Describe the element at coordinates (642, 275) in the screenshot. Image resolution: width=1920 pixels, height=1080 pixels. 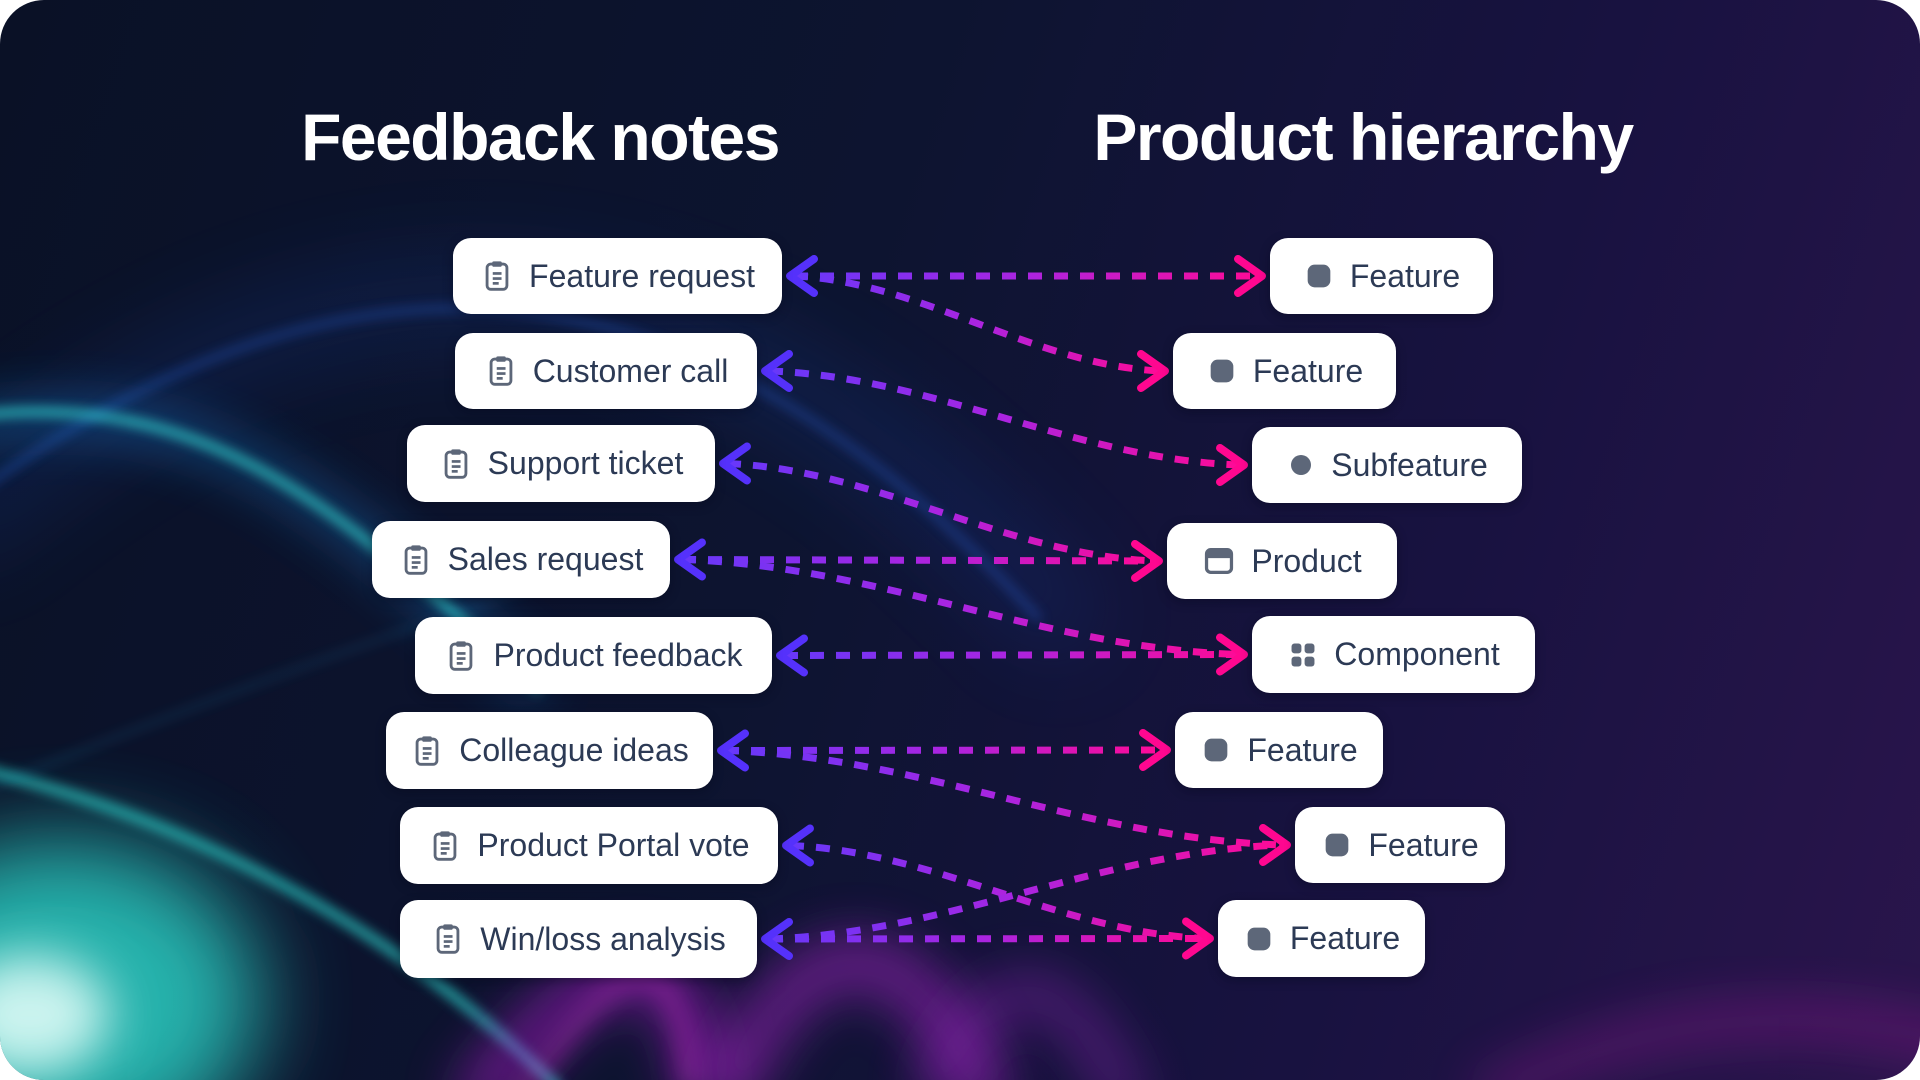
I see `card-label: Feature request` at that location.